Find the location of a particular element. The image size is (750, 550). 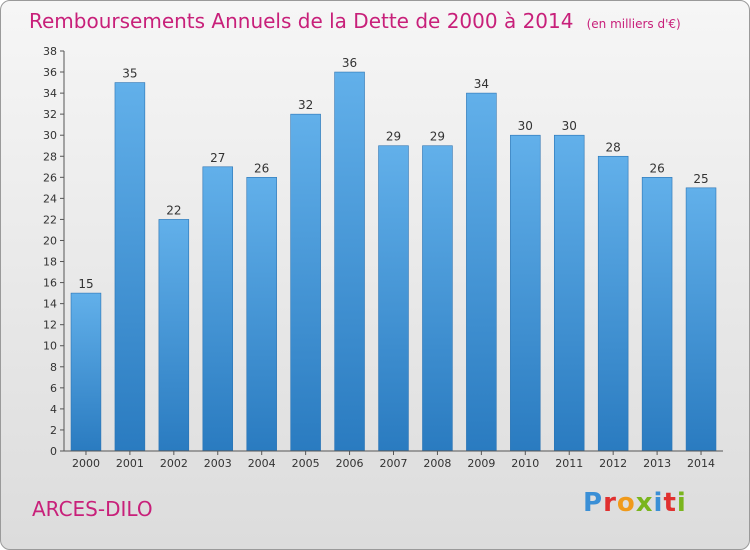

y-tick-label: 28 is located at coordinates (50, 156).